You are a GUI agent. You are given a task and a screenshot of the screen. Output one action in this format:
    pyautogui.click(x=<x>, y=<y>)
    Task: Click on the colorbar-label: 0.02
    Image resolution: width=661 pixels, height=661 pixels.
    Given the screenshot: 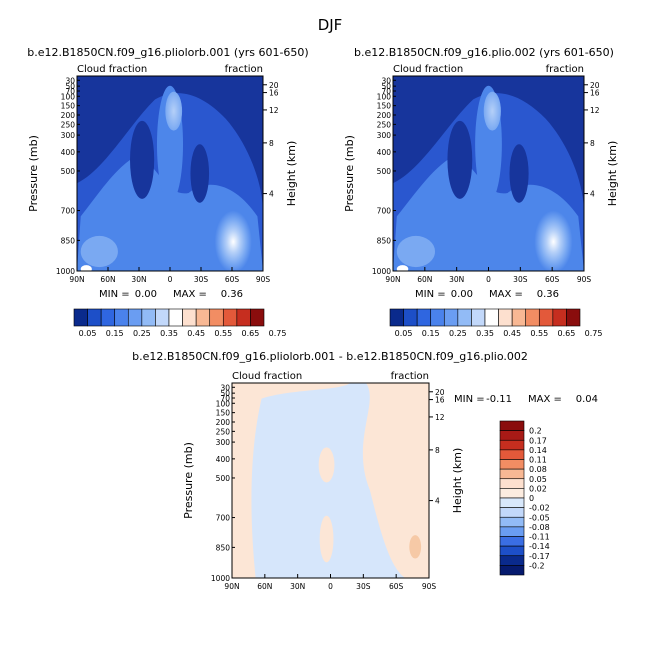 What is the action you would take?
    pyautogui.click(x=538, y=488)
    